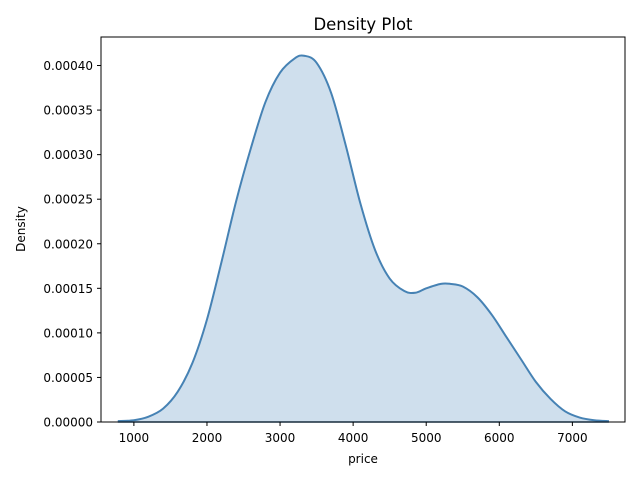 This screenshot has height=480, width=640. I want to click on x-tick-label: 2000, so click(207, 438).